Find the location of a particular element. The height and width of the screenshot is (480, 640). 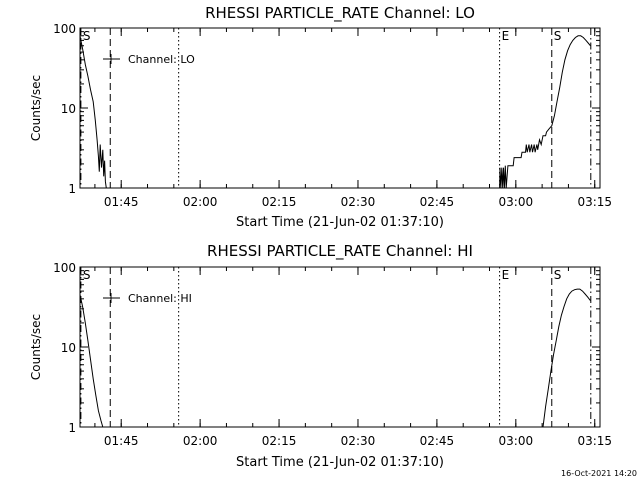

footer-timestamp: 16-Oct-2021 14:20 is located at coordinates (599, 473).